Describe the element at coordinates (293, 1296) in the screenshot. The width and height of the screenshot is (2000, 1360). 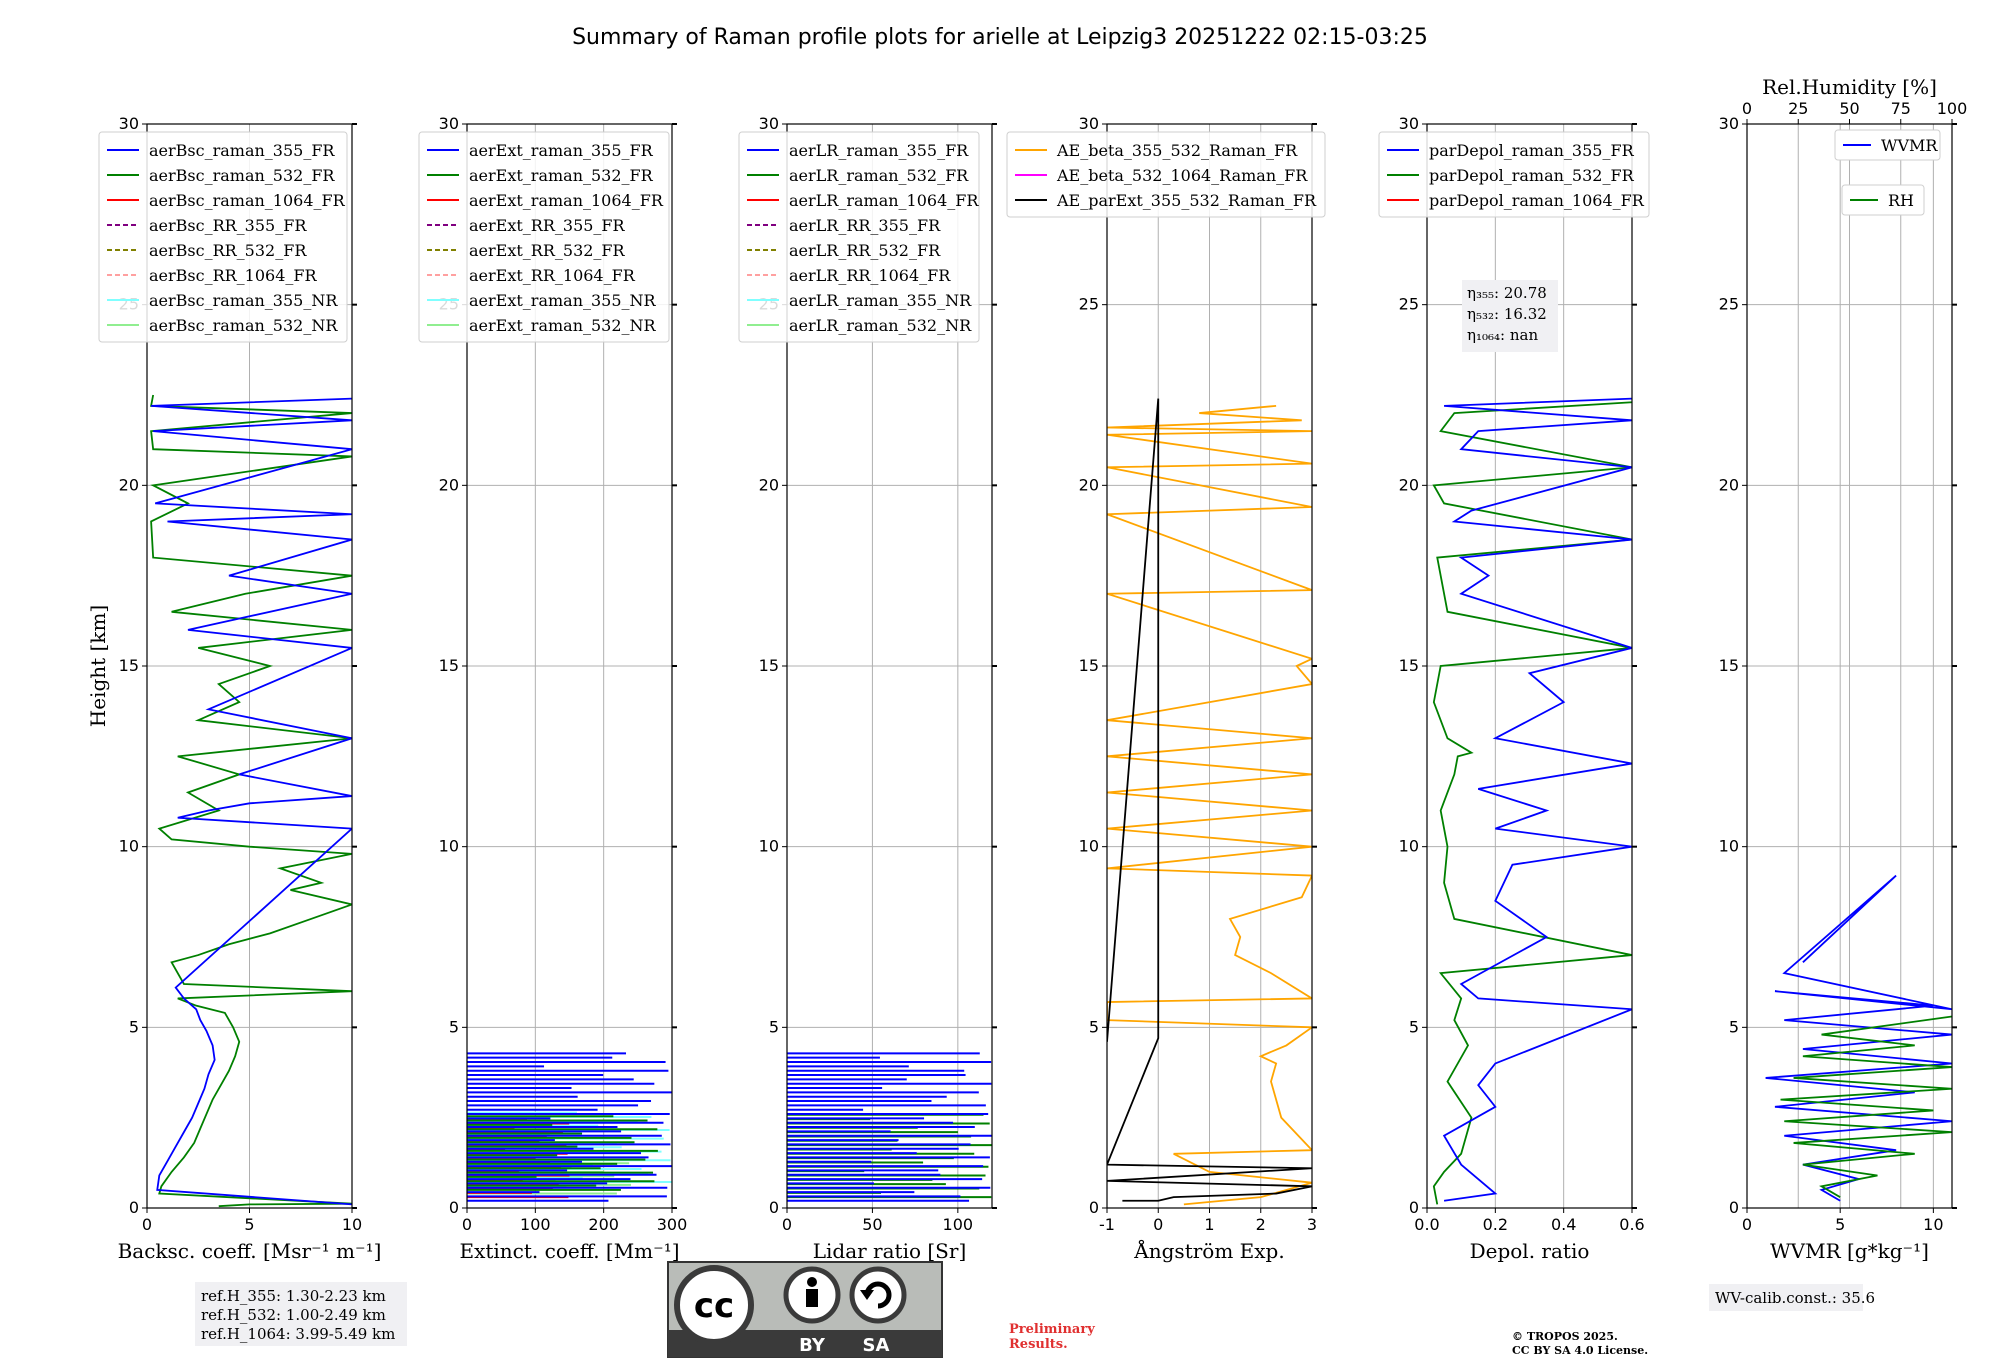
I see `ref-height-355: ref.H_355: 1.30-2.23 km` at that location.